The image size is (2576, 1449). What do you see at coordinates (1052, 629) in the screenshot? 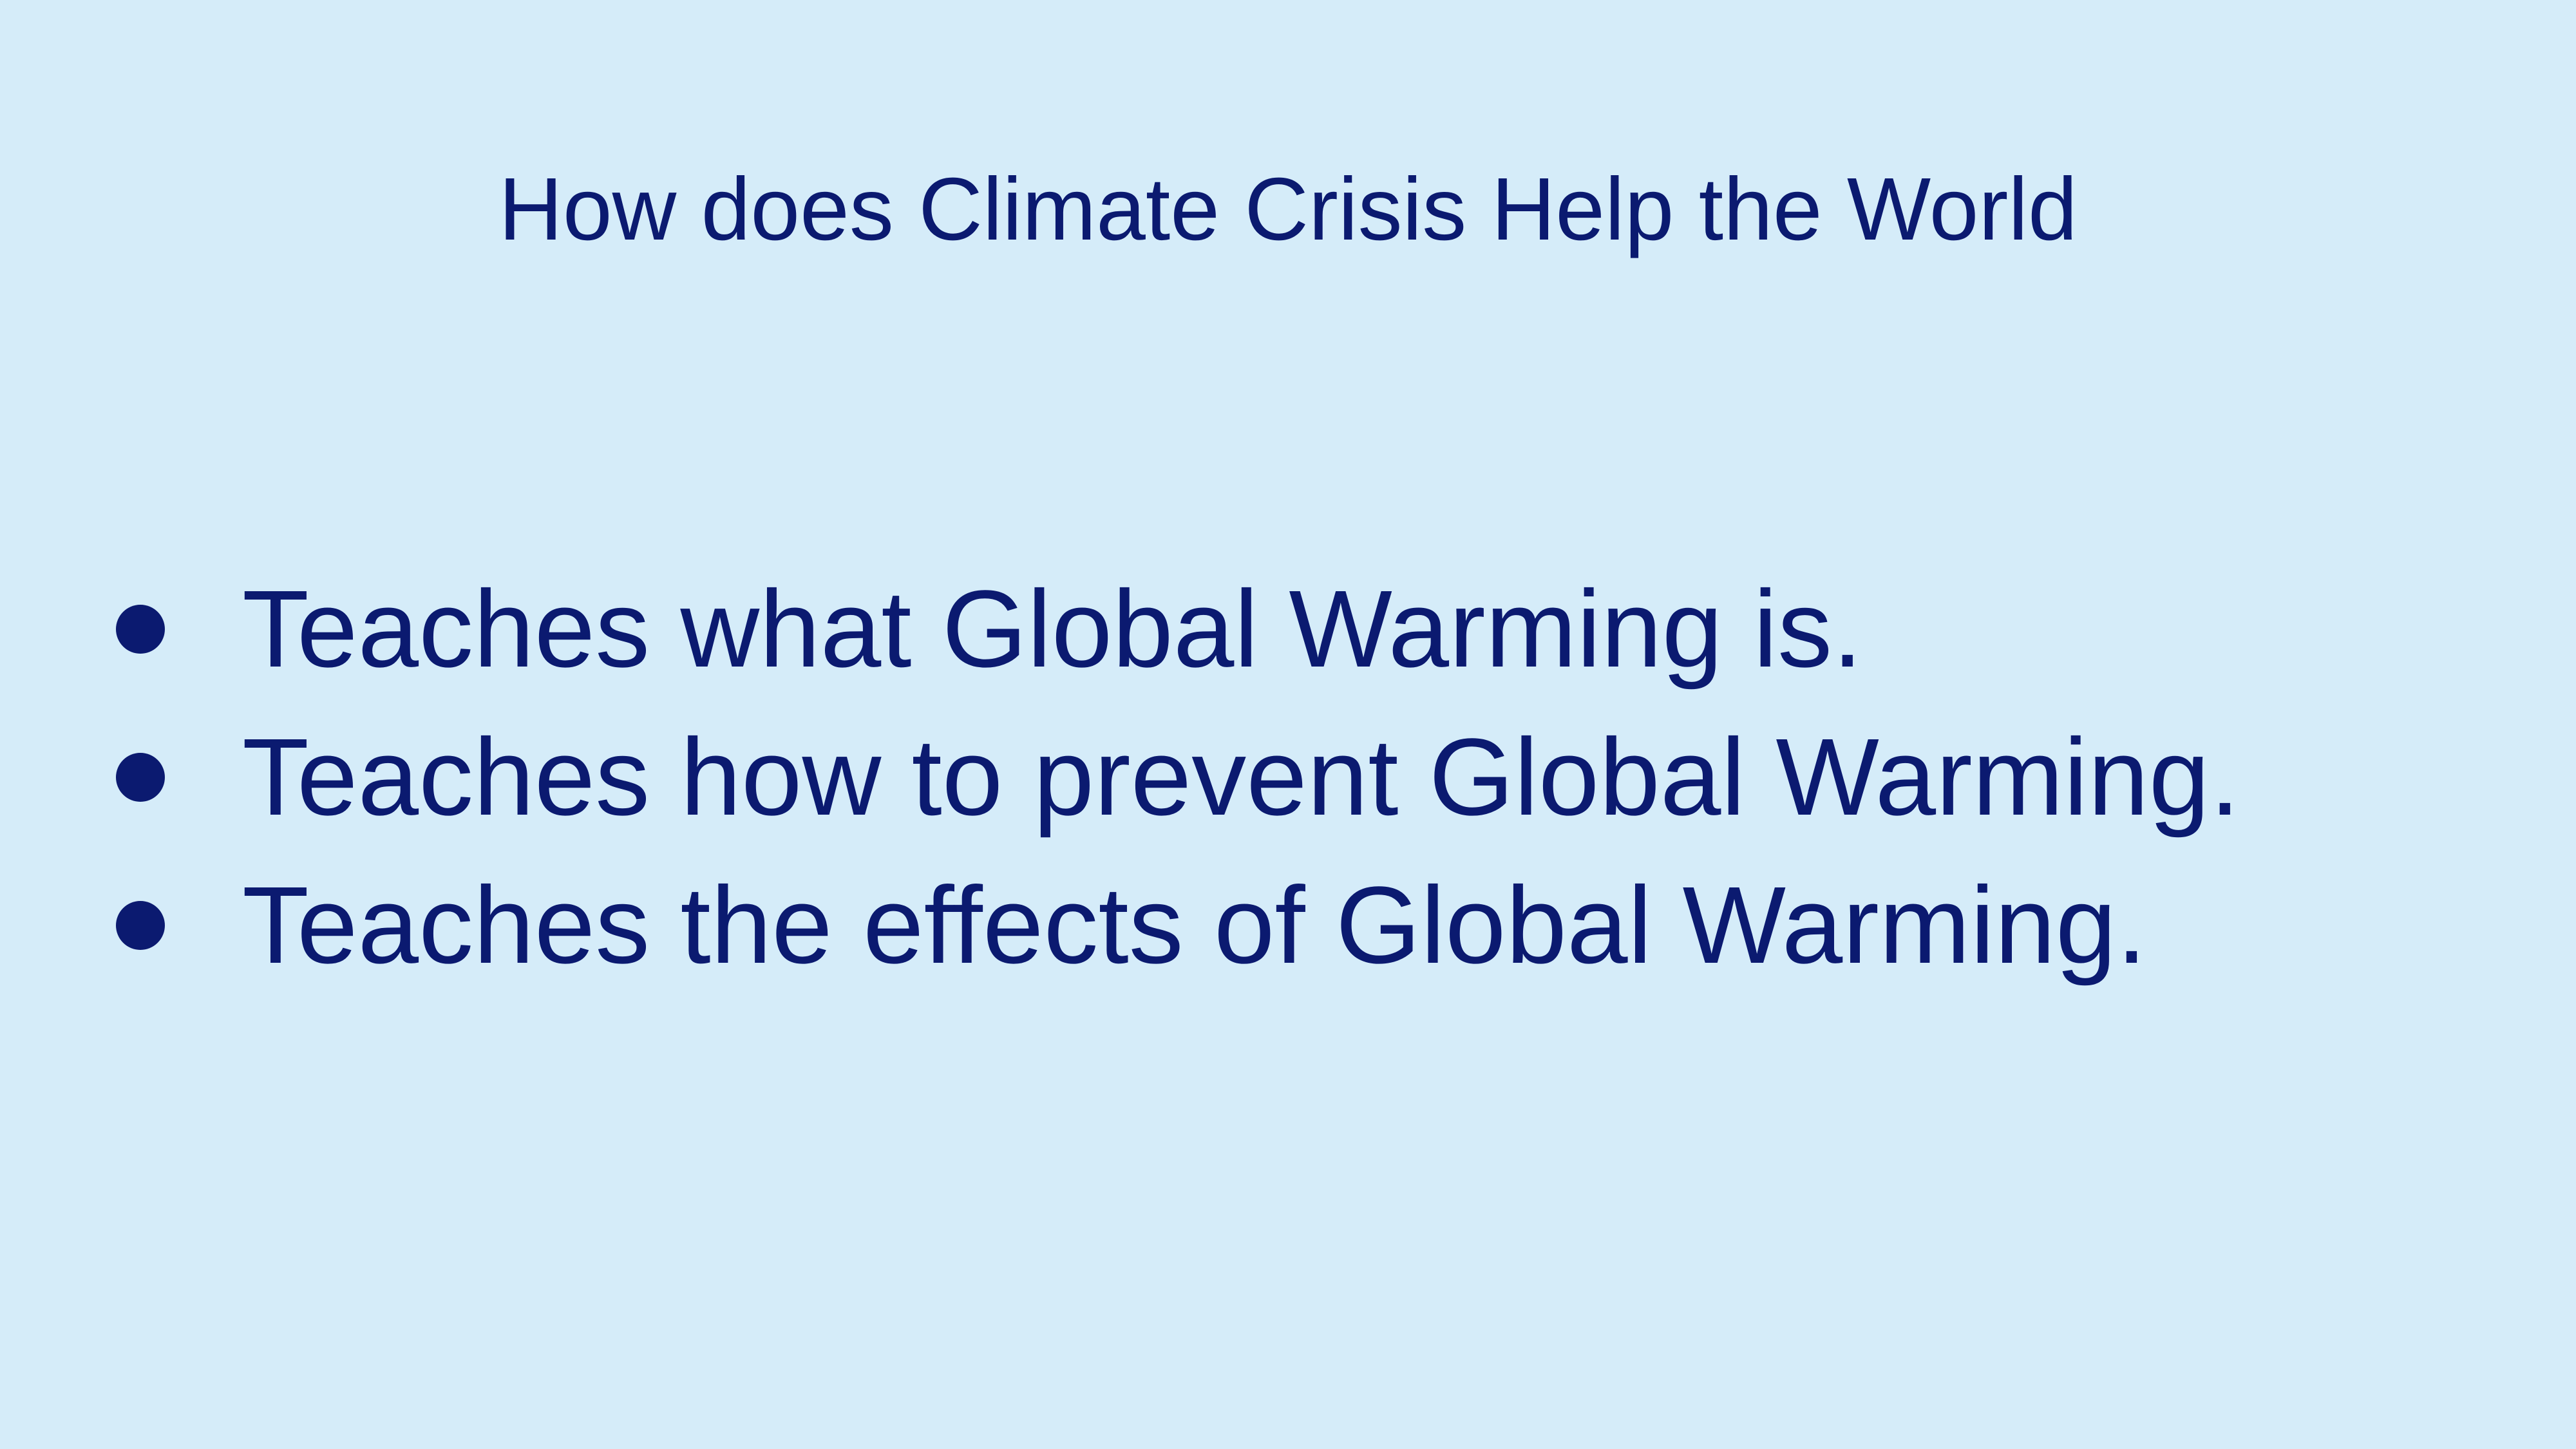
I see `bullet-text: Teaches what Global Warming is.` at bounding box center [1052, 629].